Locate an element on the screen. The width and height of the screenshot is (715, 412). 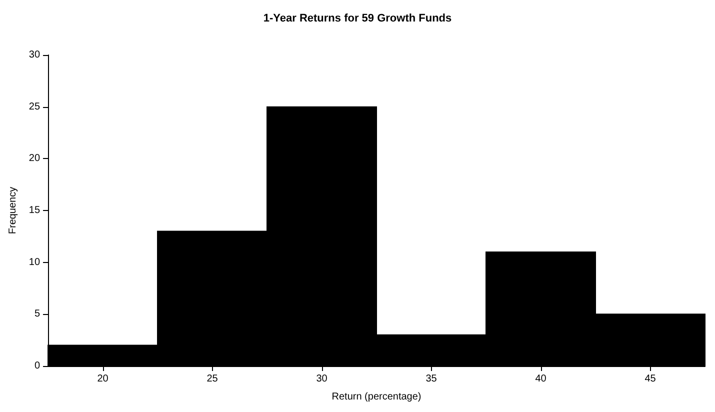
y-tick-label: 25 is located at coordinates (34, 106).